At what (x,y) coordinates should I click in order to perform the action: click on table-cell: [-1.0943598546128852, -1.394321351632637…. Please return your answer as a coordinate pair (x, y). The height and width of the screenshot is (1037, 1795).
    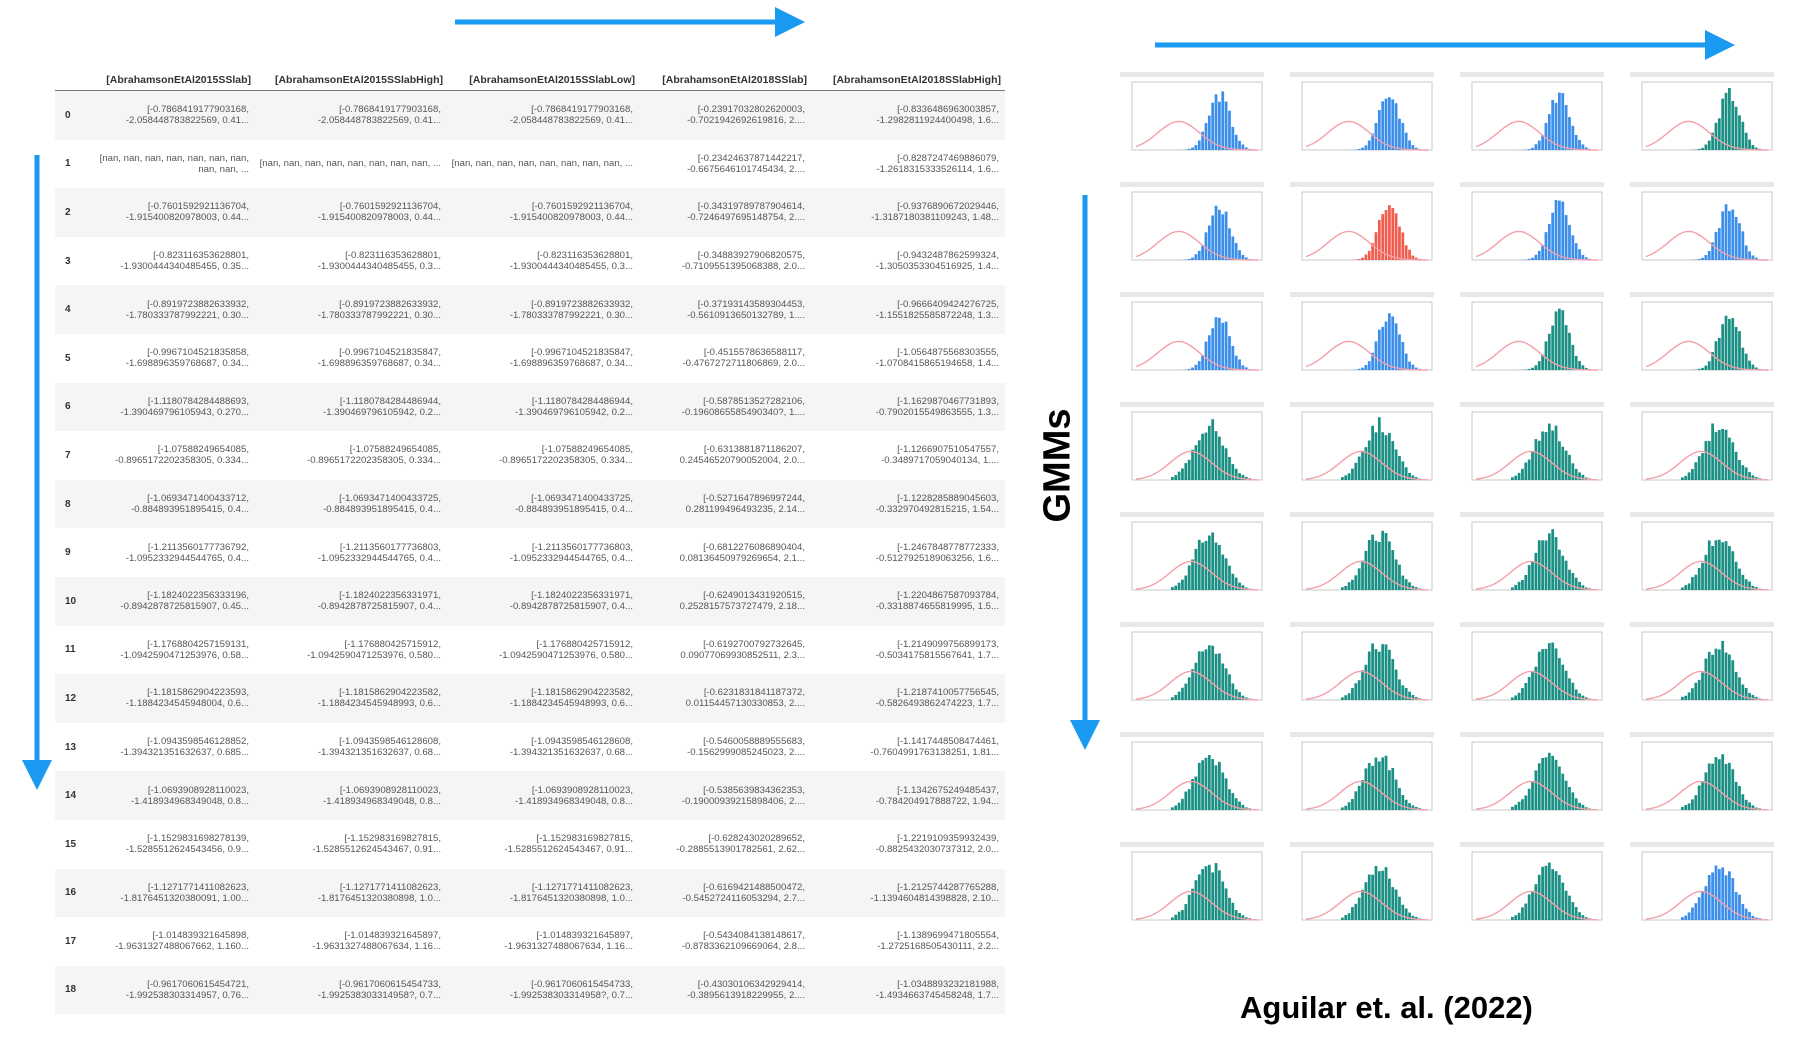
    Looking at the image, I should click on (184, 747).